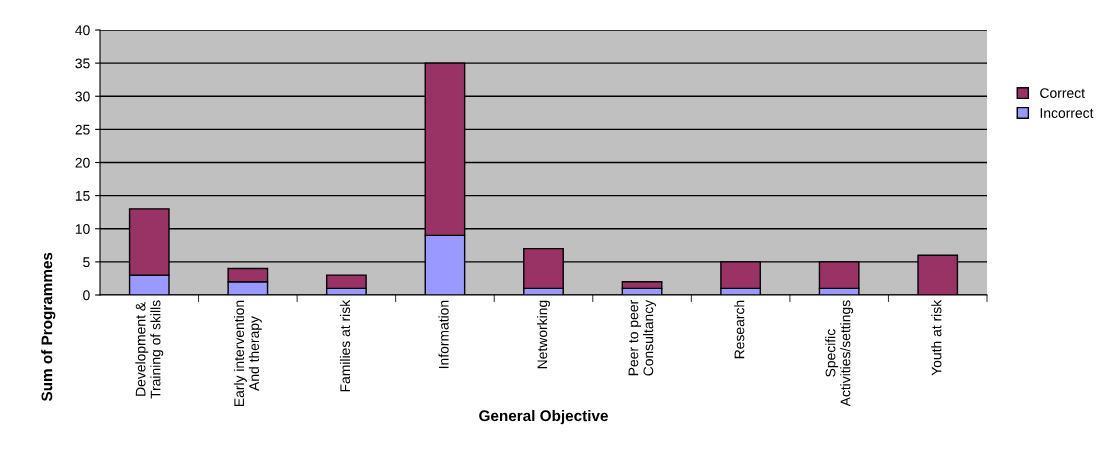 The image size is (1105, 456). I want to click on y-tick-label: 20, so click(82, 162).